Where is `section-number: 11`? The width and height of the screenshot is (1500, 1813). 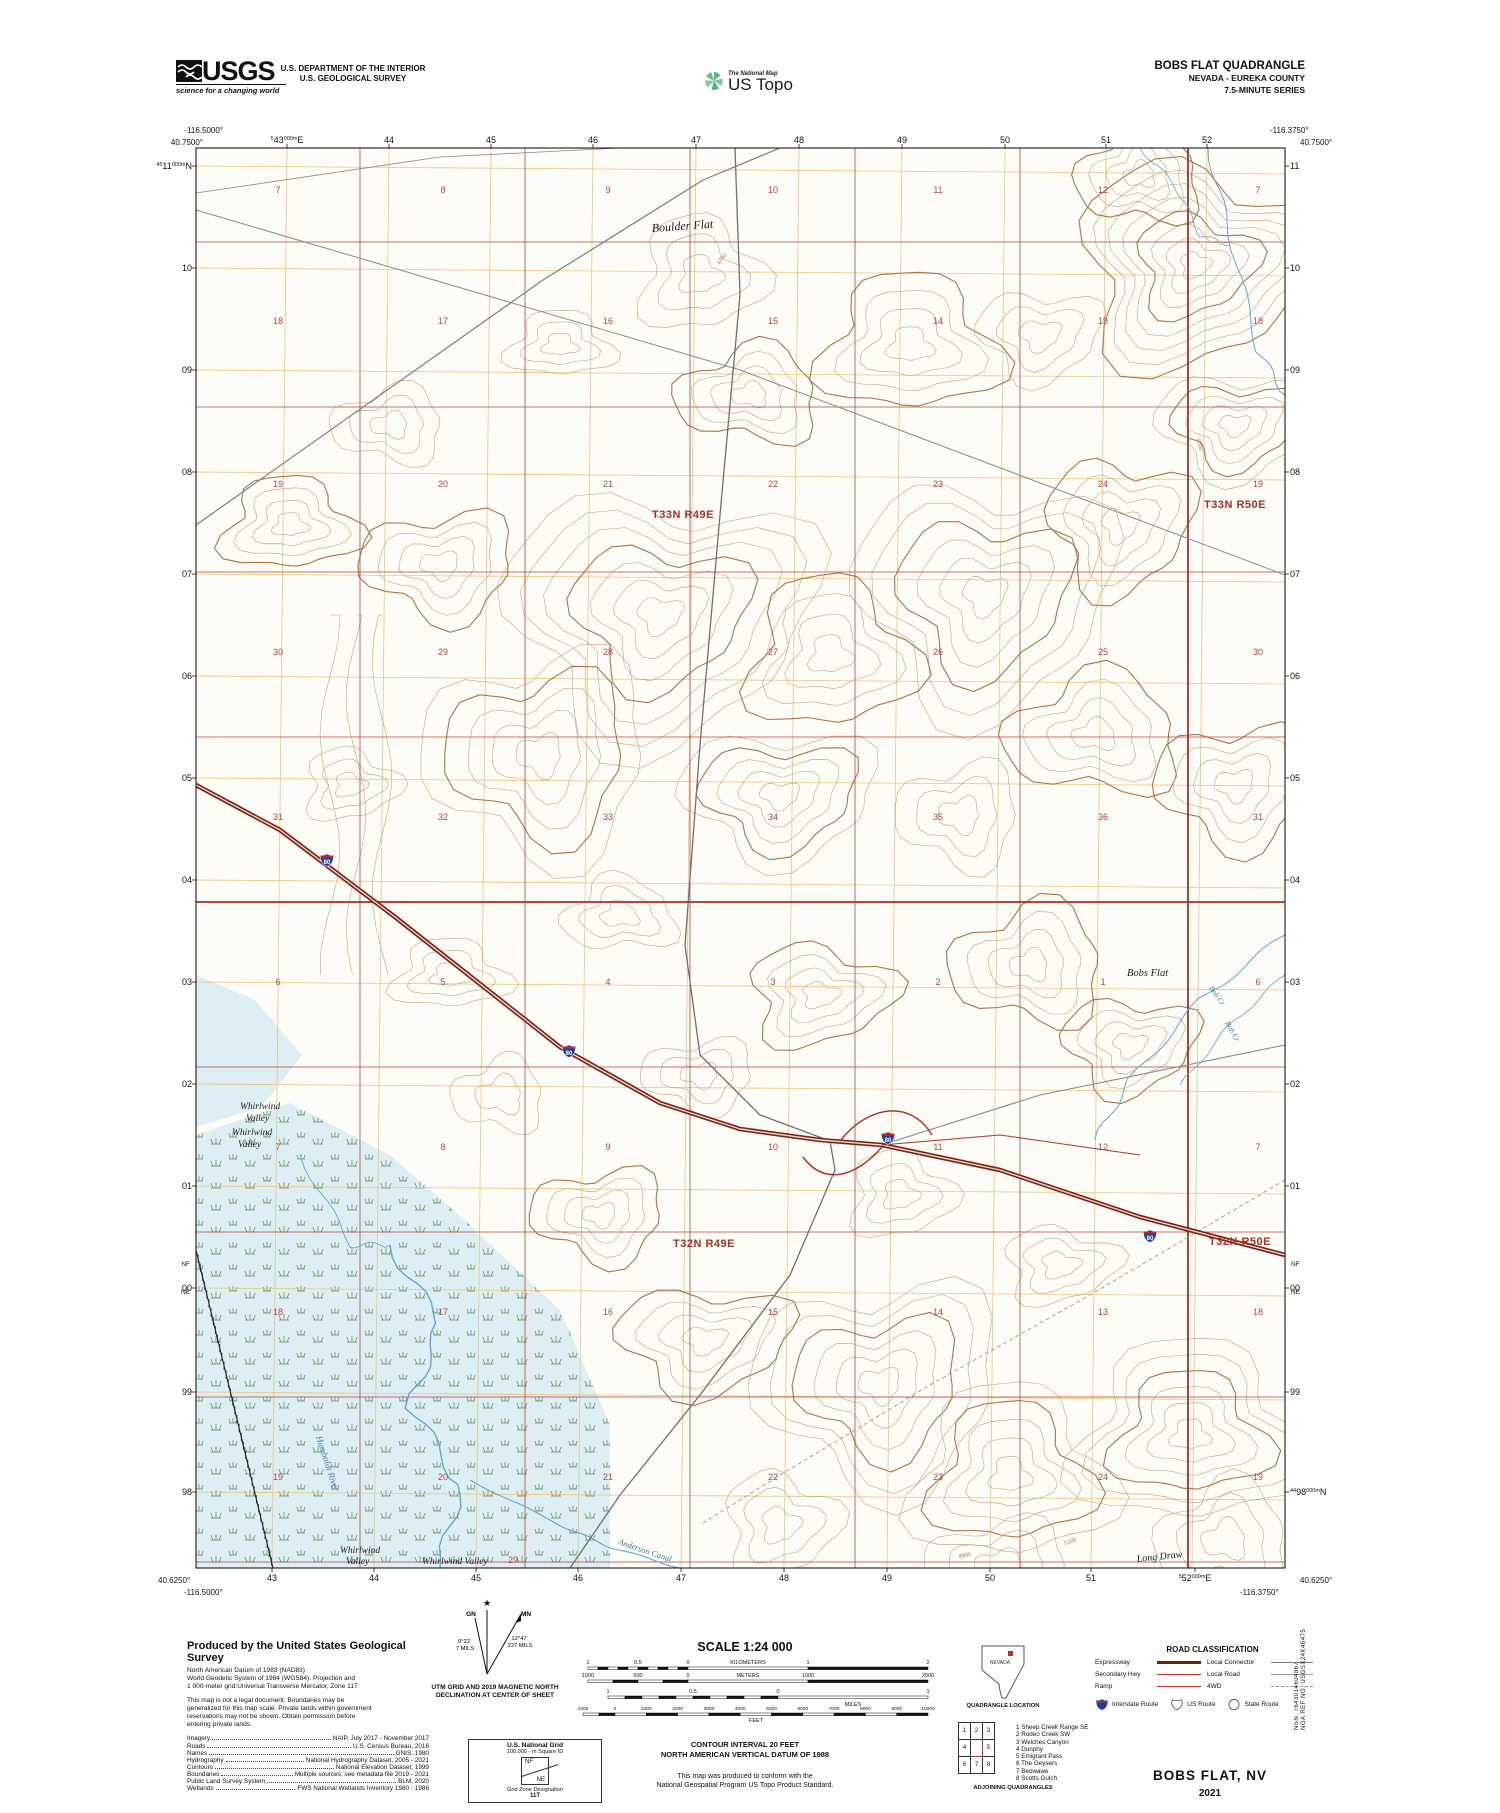 section-number: 11 is located at coordinates (937, 190).